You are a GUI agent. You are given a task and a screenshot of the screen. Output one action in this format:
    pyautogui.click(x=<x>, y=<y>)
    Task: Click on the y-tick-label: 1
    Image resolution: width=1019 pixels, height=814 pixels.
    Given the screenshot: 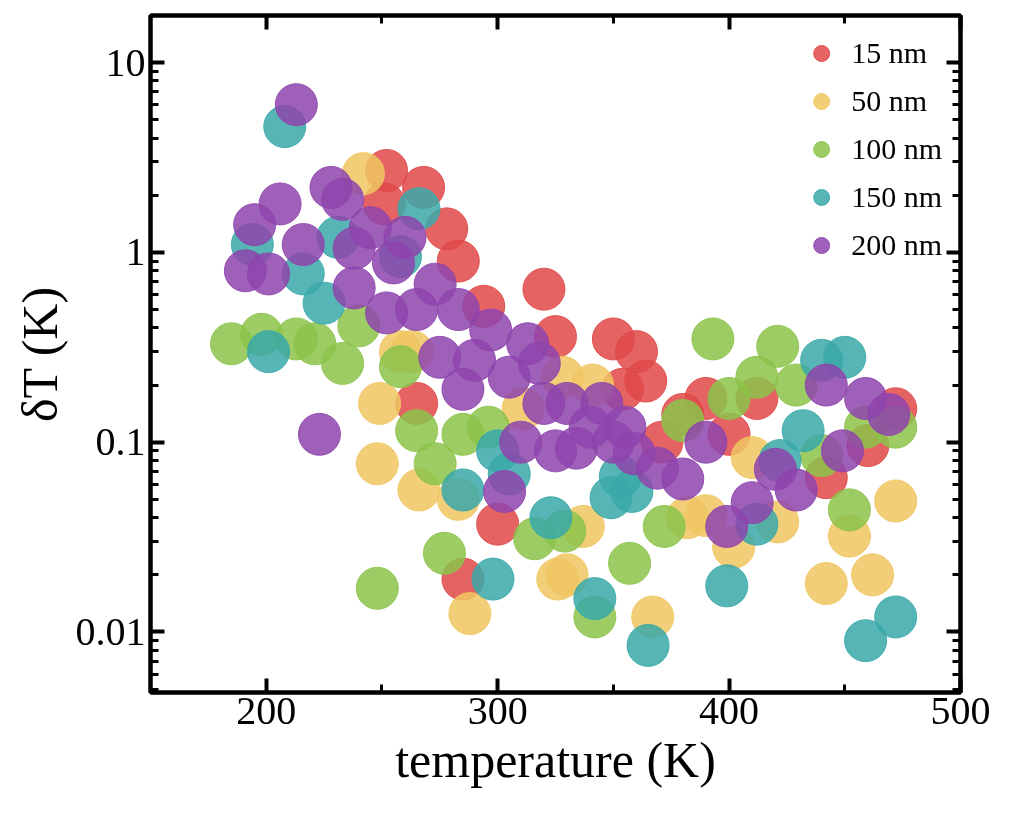 What is the action you would take?
    pyautogui.click(x=135, y=252)
    